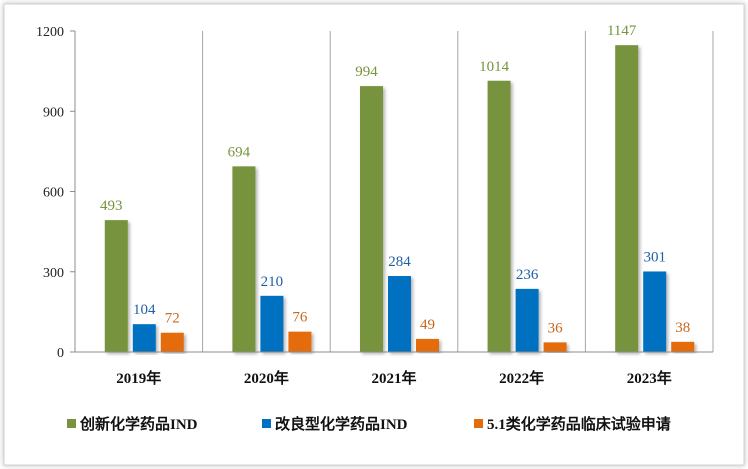 The height and width of the screenshot is (469, 748). What do you see at coordinates (53, 112) in the screenshot?
I see `y-tick-label: 900` at bounding box center [53, 112].